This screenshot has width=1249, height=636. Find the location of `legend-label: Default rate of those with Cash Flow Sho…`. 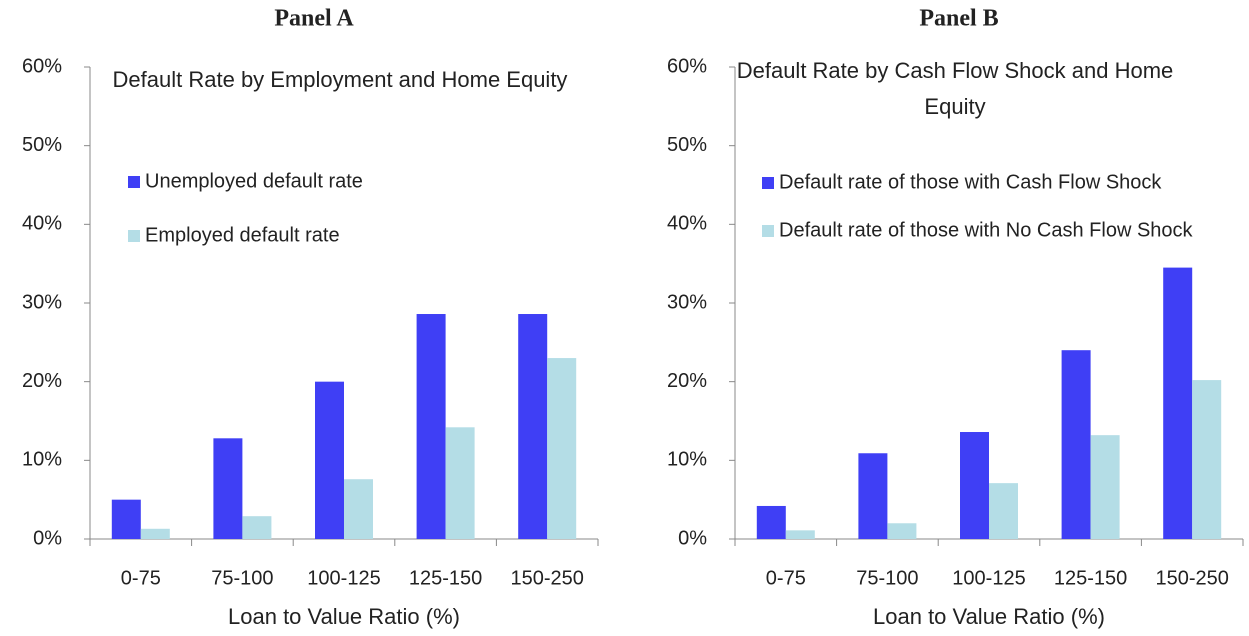

legend-label: Default rate of those with Cash Flow Sho… is located at coordinates (970, 182).